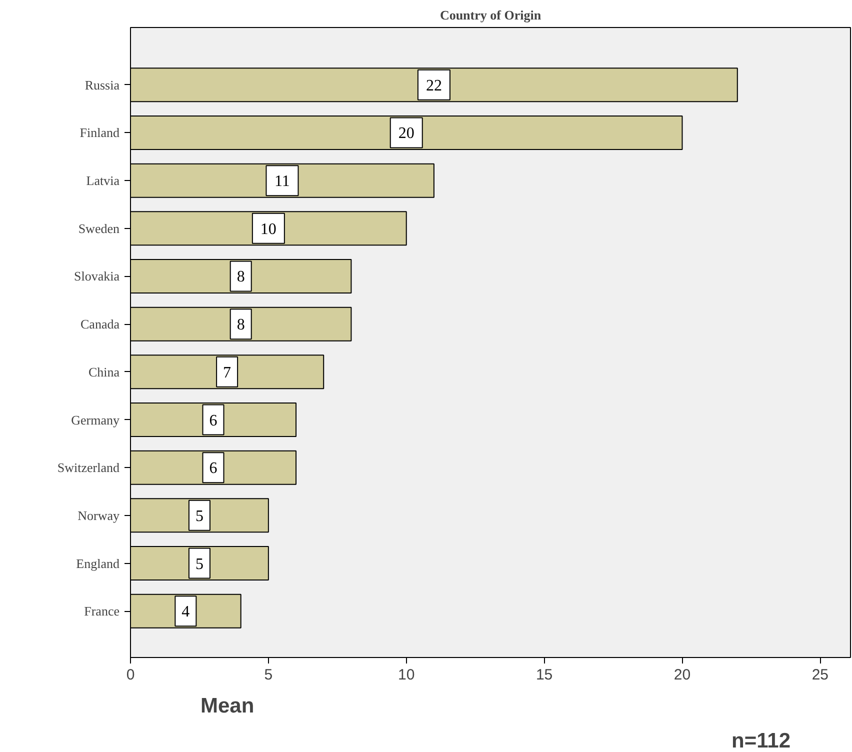 This screenshot has width=852, height=752. What do you see at coordinates (102, 84) in the screenshot?
I see `y-tick-label: Russia` at bounding box center [102, 84].